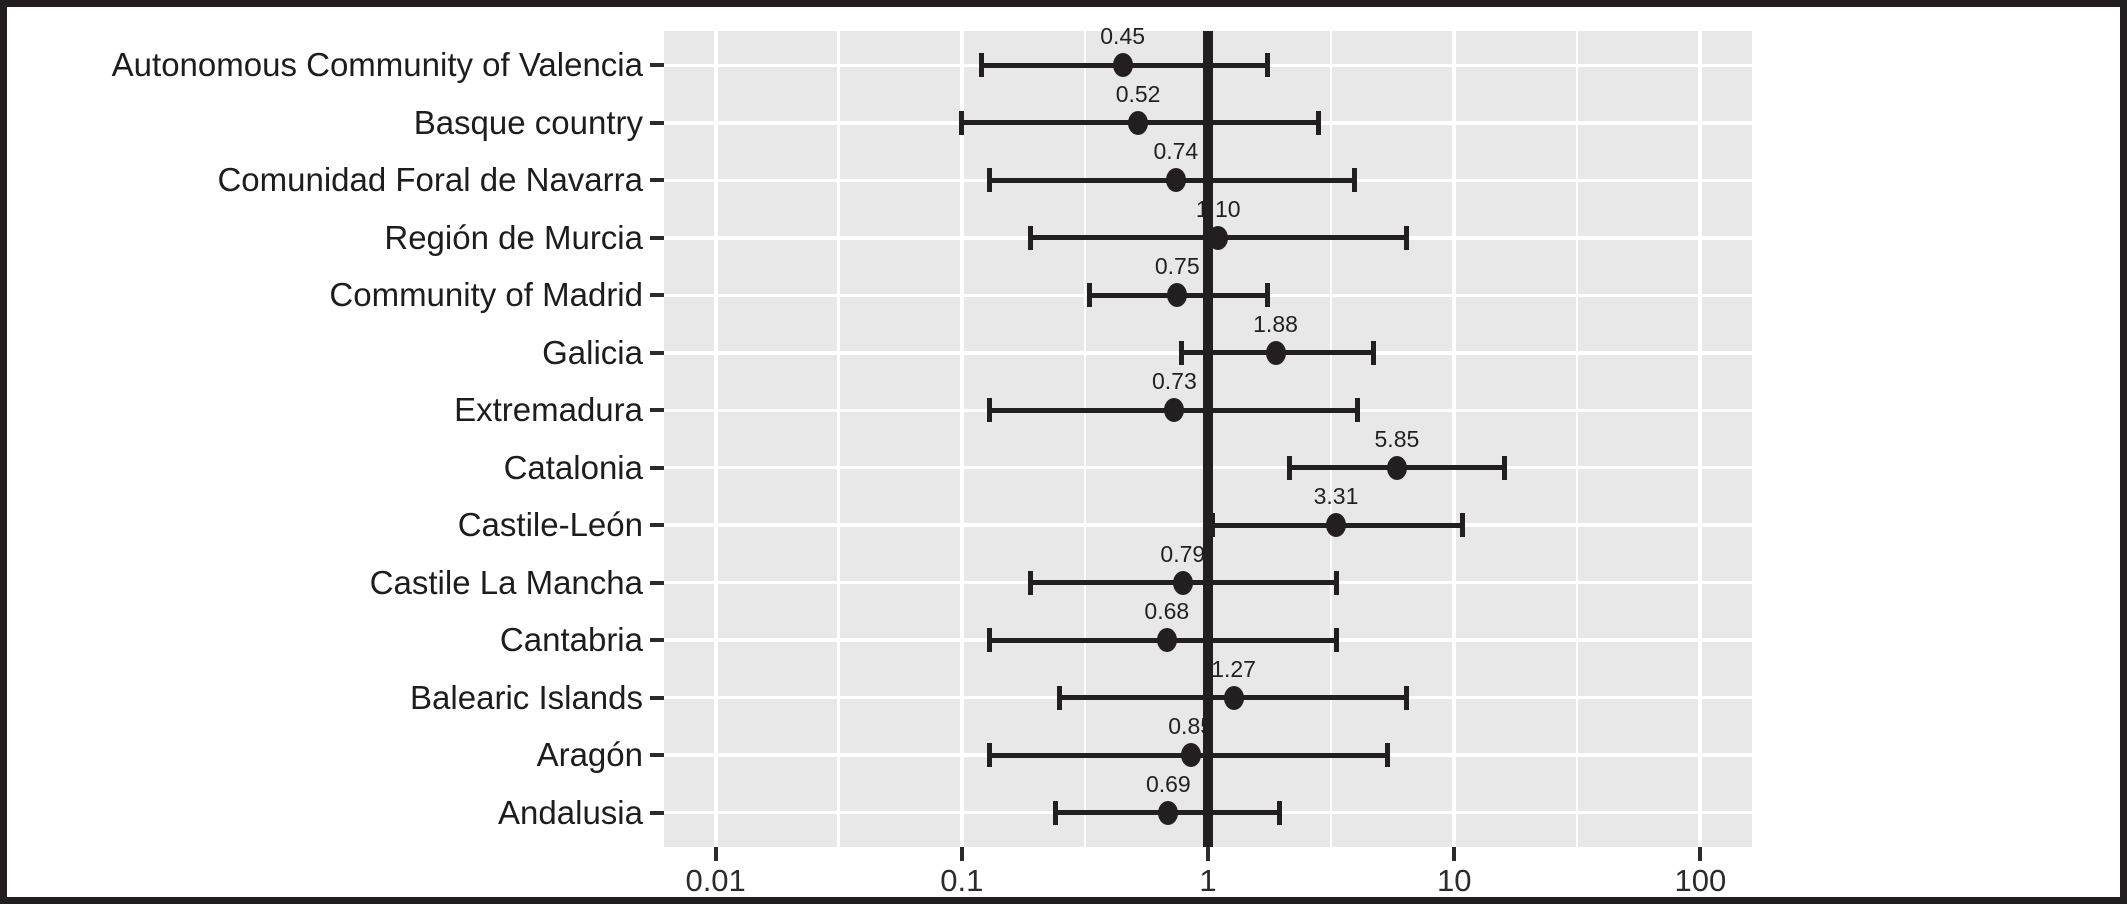  Describe the element at coordinates (1183, 553) in the screenshot. I see `estimate-value-label: 0.79` at that location.